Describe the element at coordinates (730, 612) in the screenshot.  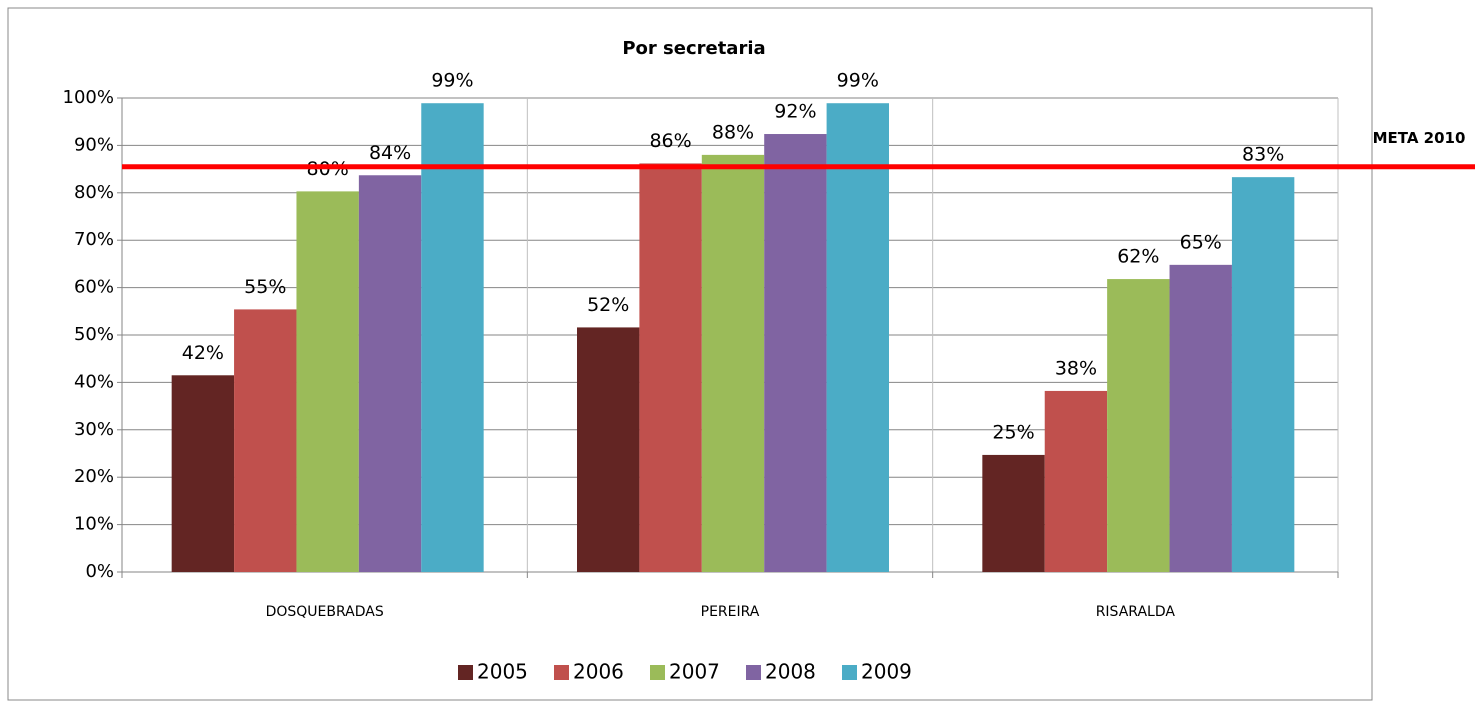
I see `x-tick-label: PEREIRA` at that location.